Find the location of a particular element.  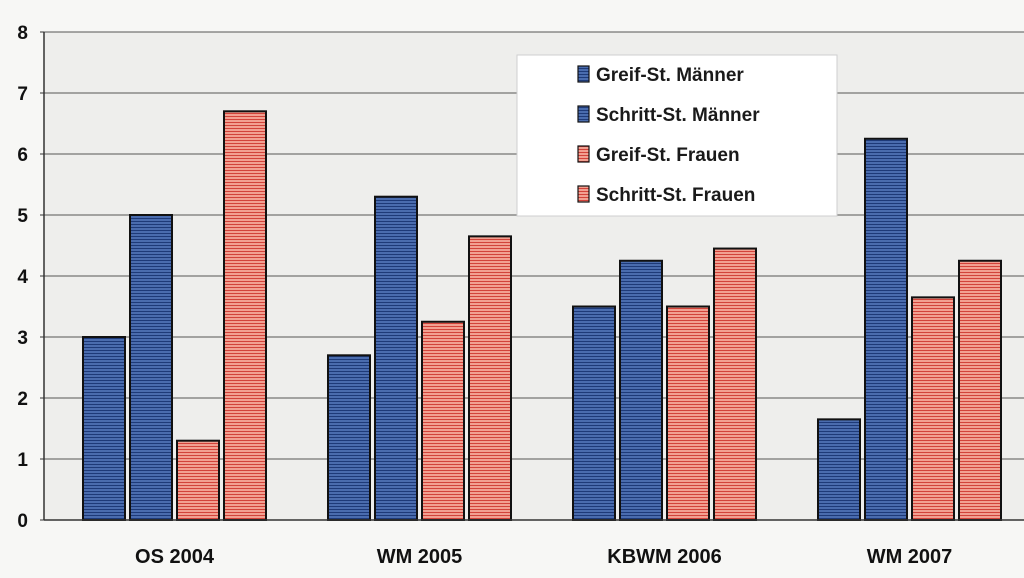

y-tick-label: 4 is located at coordinates (22, 277).